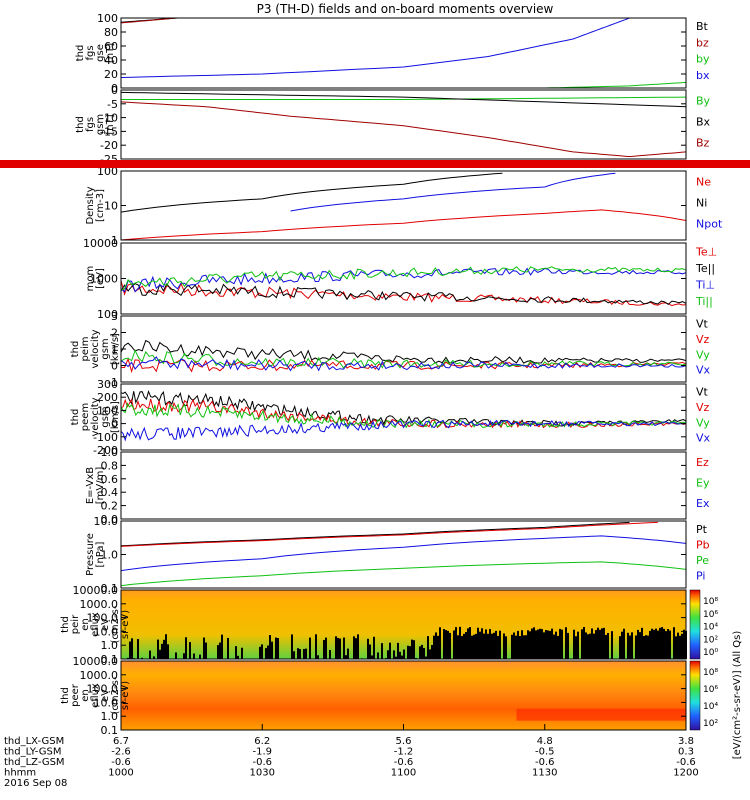 This screenshot has width=750, height=800. I want to click on legend-bx: bx, so click(703, 75).